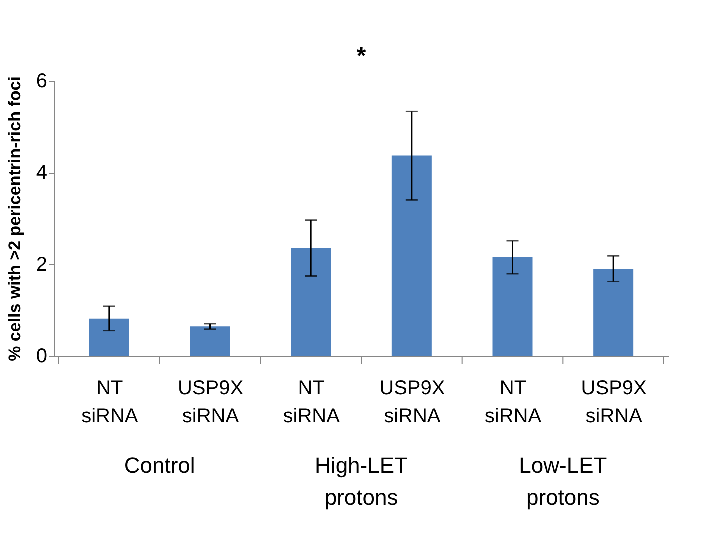 Image resolution: width=705 pixels, height=560 pixels. Describe the element at coordinates (42, 173) in the screenshot. I see `y-tick-label: 4` at that location.